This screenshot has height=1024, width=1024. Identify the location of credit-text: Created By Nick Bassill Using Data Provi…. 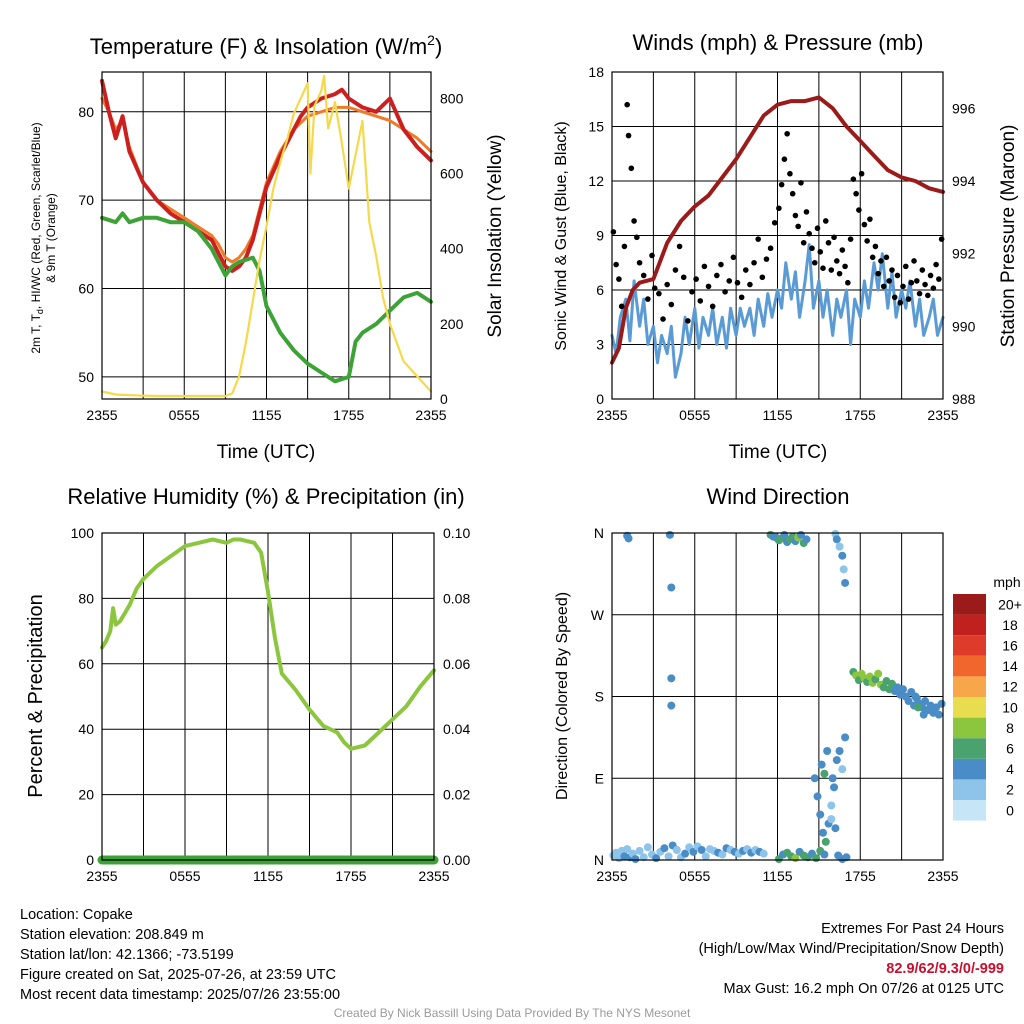
(512, 1013).